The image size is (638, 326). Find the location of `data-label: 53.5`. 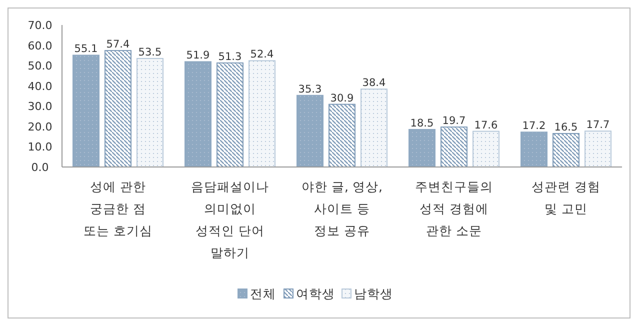

data-label: 53.5 is located at coordinates (150, 52).